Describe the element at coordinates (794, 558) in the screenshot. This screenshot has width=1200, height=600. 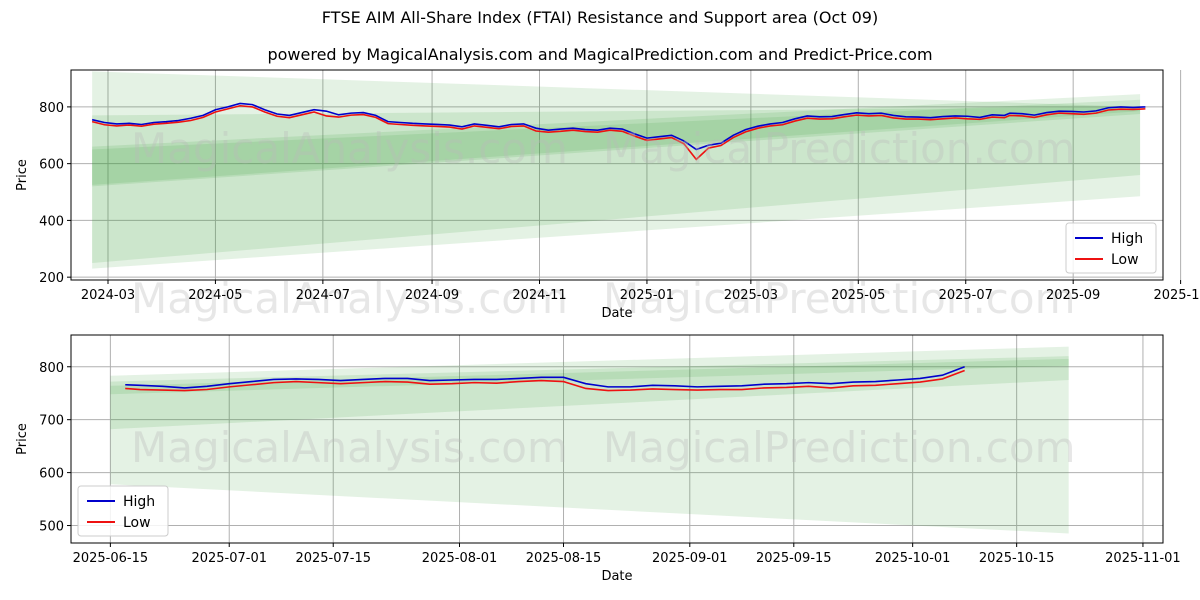
I see `x-tick-label: 2025-09-15` at that location.